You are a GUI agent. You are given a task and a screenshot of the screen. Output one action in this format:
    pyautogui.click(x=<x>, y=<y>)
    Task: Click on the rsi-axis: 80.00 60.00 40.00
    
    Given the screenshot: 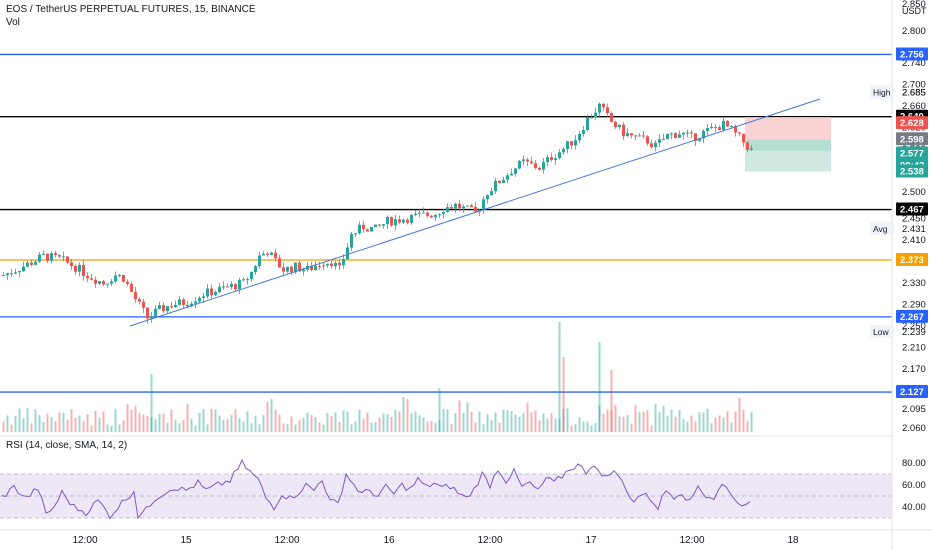 What is the action you would take?
    pyautogui.click(x=914, y=485)
    